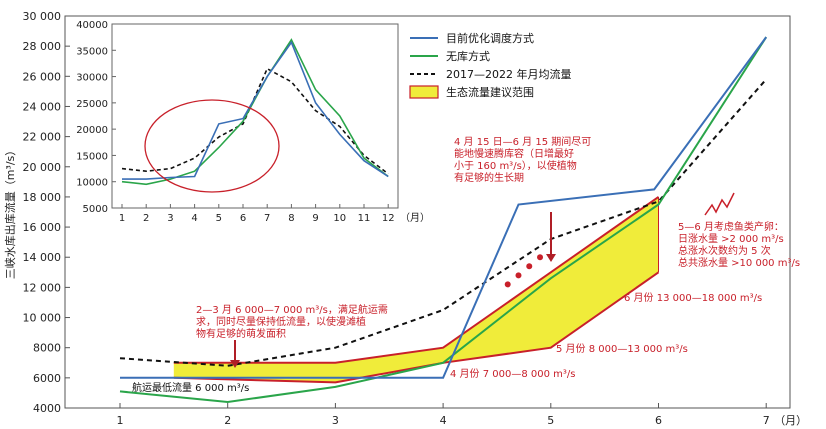  Describe the element at coordinates (315, 218) in the screenshot. I see `inset-x-tick-label: 9` at that location.